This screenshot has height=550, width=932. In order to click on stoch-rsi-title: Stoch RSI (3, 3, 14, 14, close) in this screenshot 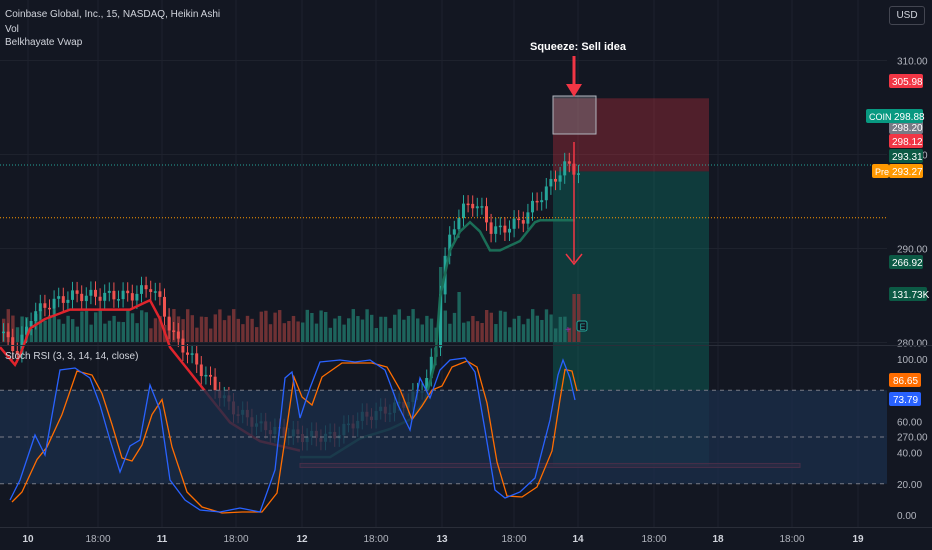, I will do `click(72, 356)`.